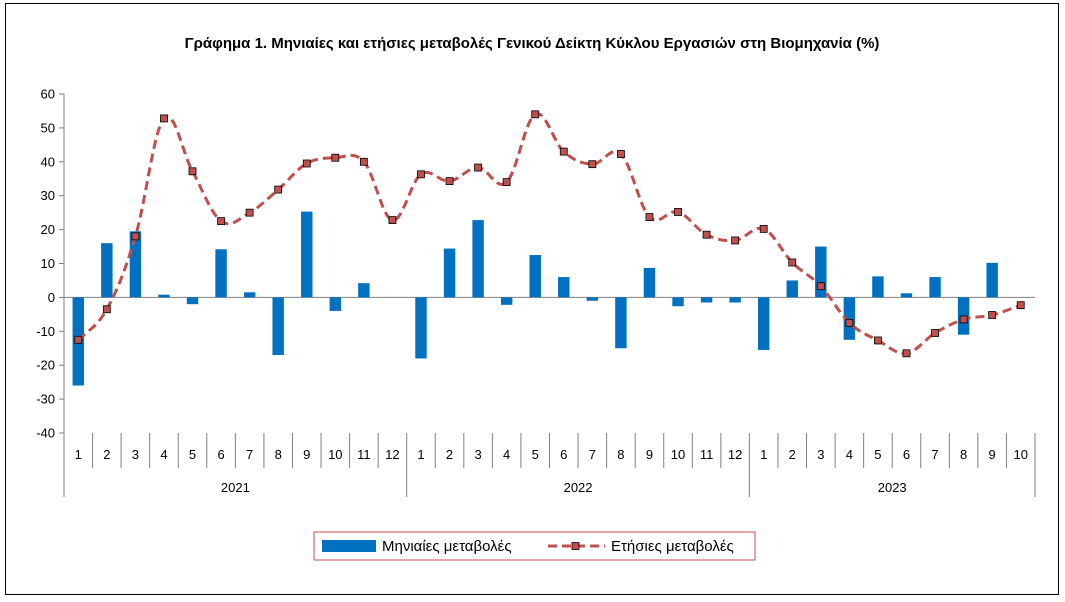  Describe the element at coordinates (349, 546) in the screenshot. I see `legend-bar-swatch` at that location.